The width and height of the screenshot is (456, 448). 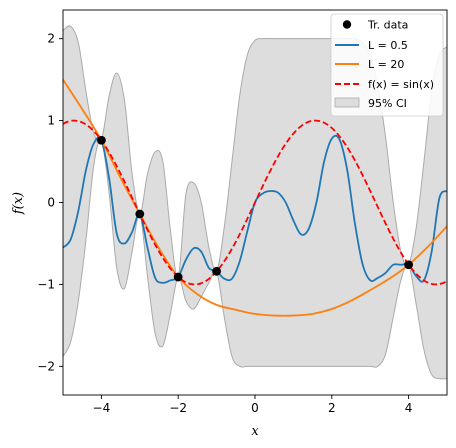 I want to click on y-tick-label: −1, so click(x=46, y=284).